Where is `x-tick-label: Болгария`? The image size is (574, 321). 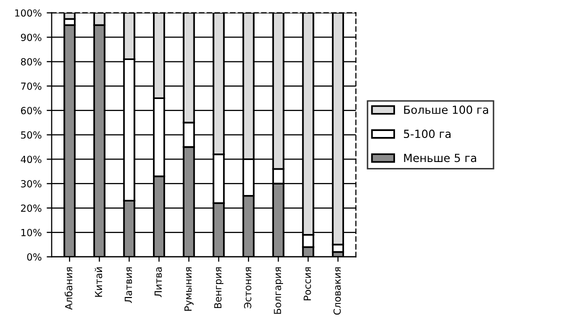
x-tick-label: Болгария is located at coordinates (279, 290).